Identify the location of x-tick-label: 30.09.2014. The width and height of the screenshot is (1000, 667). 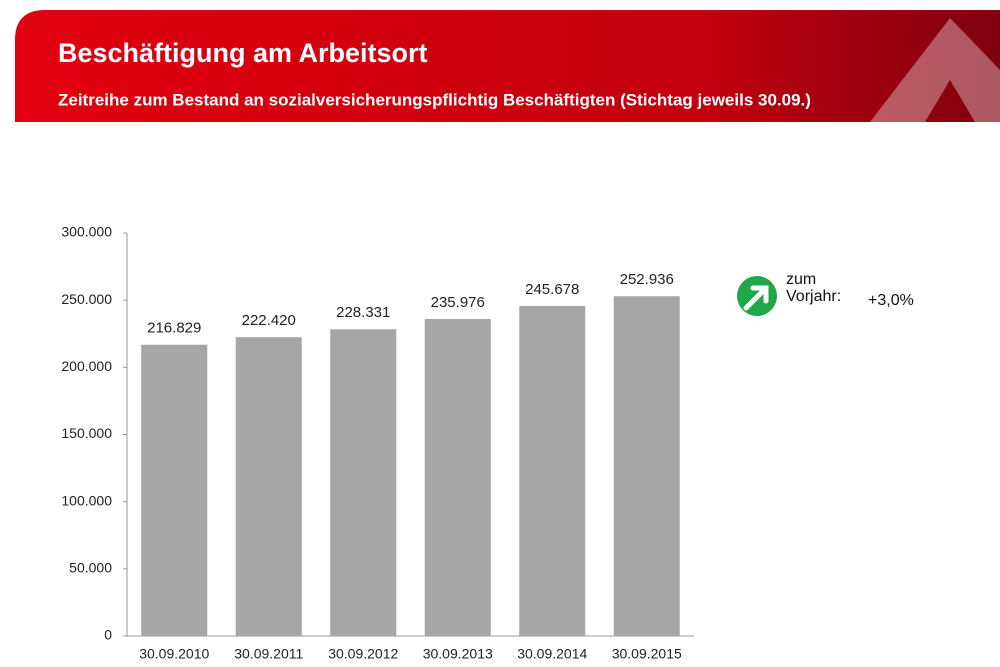
(552, 654).